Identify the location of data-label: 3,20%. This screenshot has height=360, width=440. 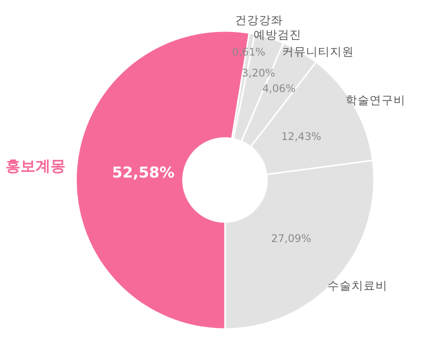
(259, 73).